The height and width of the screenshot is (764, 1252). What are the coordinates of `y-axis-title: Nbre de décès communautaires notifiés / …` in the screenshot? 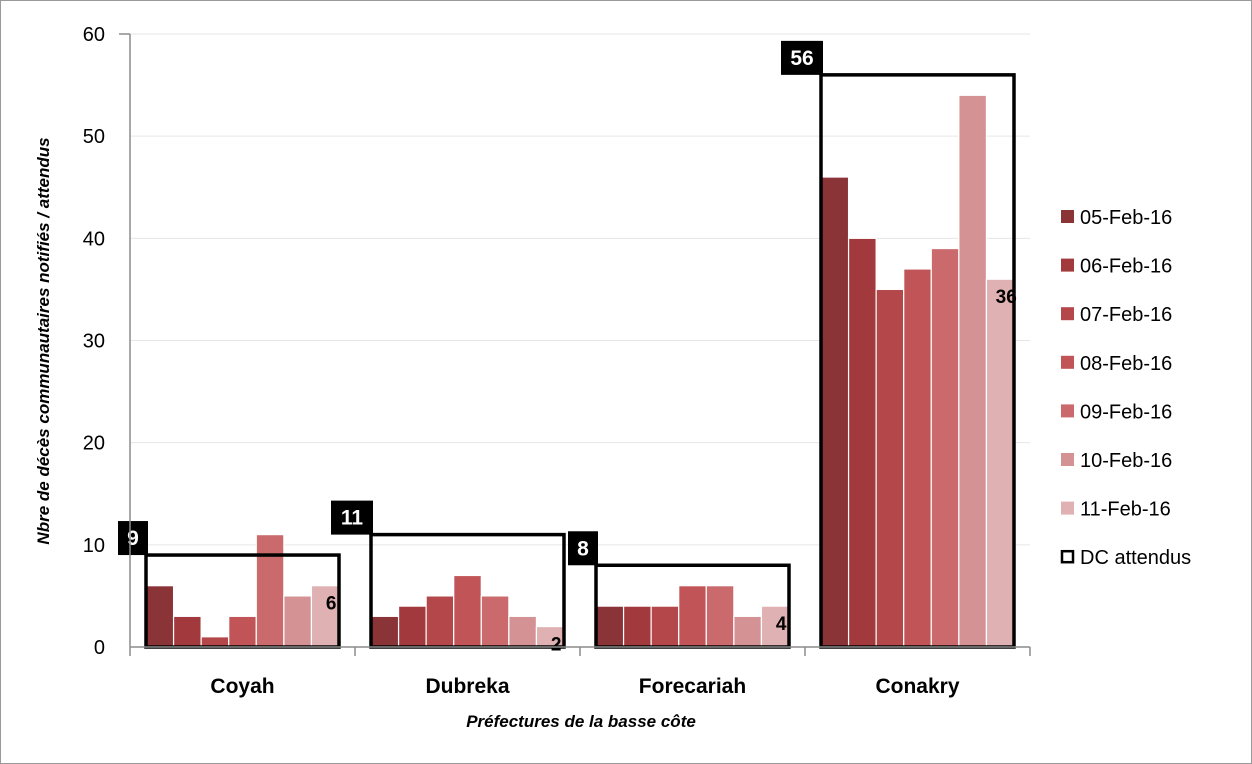 It's located at (43, 340).